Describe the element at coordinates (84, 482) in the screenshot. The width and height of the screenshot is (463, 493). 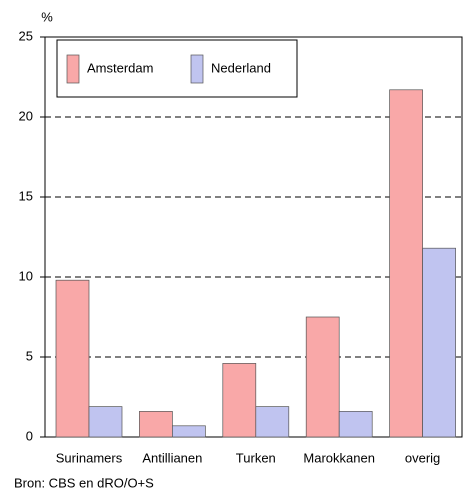
I see `source: Bron: CBS en dRO/O+S` at that location.